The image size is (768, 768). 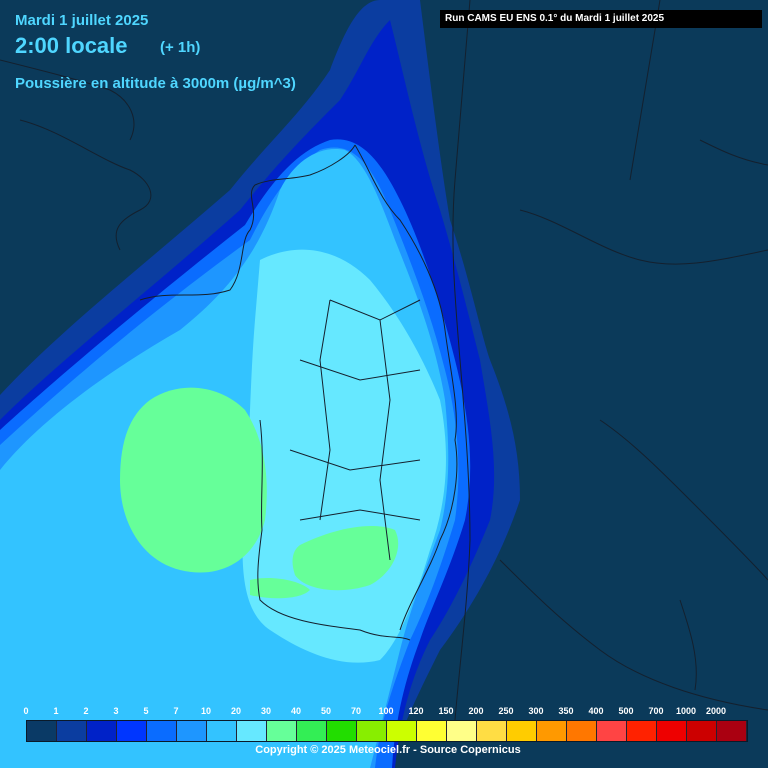 I want to click on legend-tick-label: 2, so click(x=86, y=711).